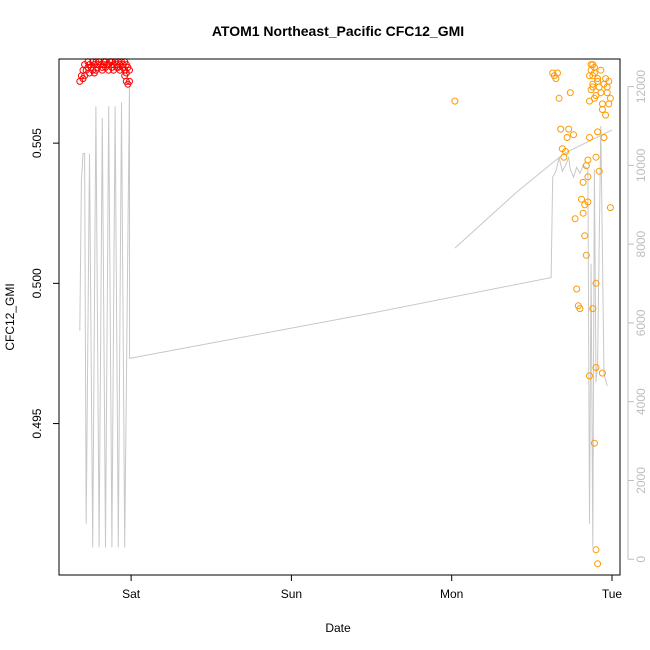 This screenshot has height=650, width=650. What do you see at coordinates (37, 423) in the screenshot?
I see `y-tick-label-0: 0.495` at bounding box center [37, 423].